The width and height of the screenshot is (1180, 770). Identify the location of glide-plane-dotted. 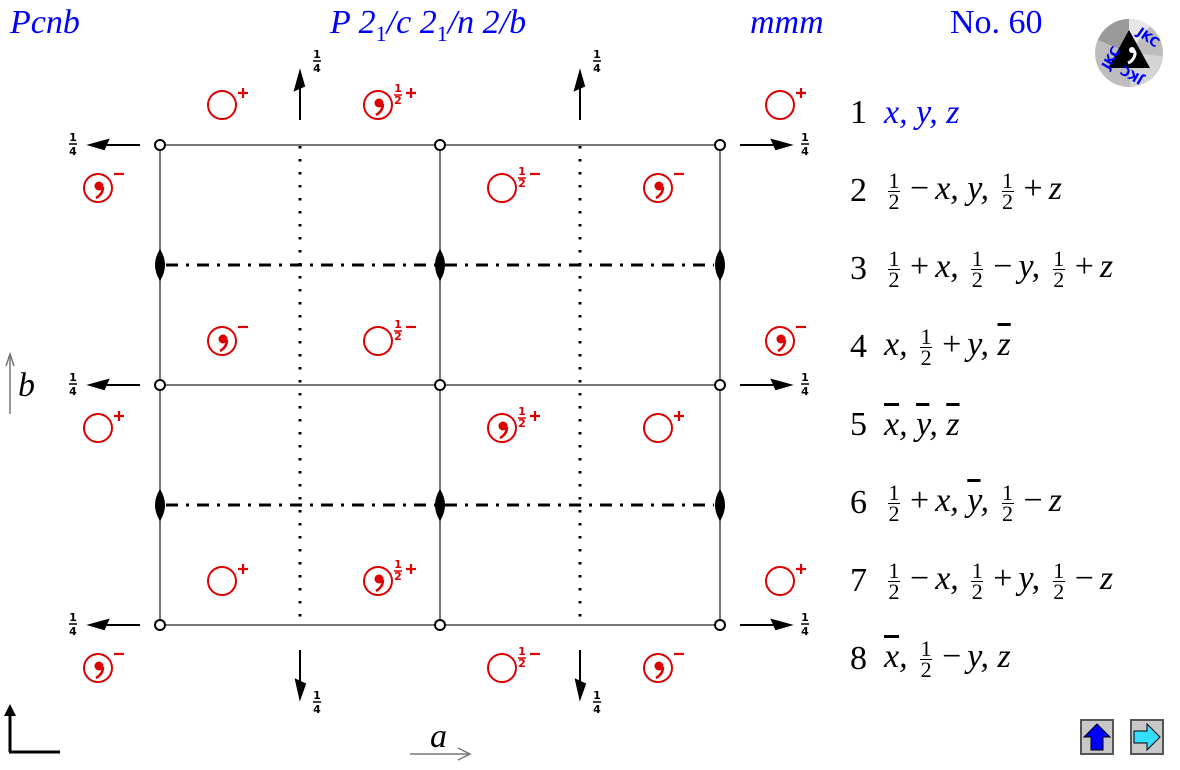
(440, 385).